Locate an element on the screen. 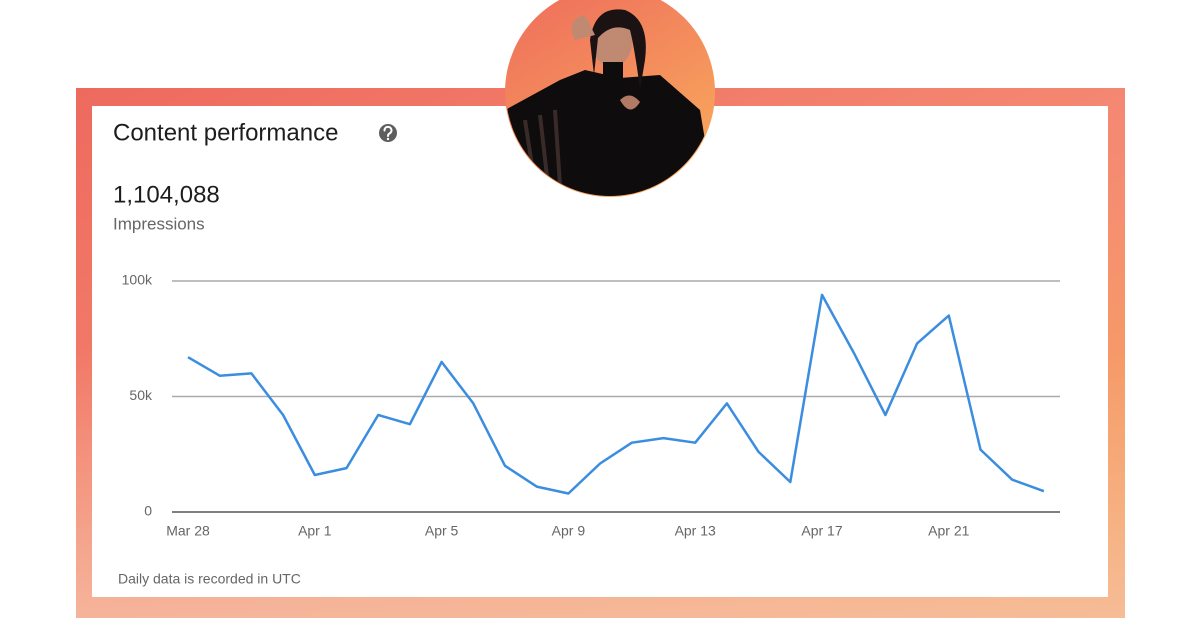 This screenshot has height=633, width=1200. x-tick-label: Apr 13 is located at coordinates (695, 531).